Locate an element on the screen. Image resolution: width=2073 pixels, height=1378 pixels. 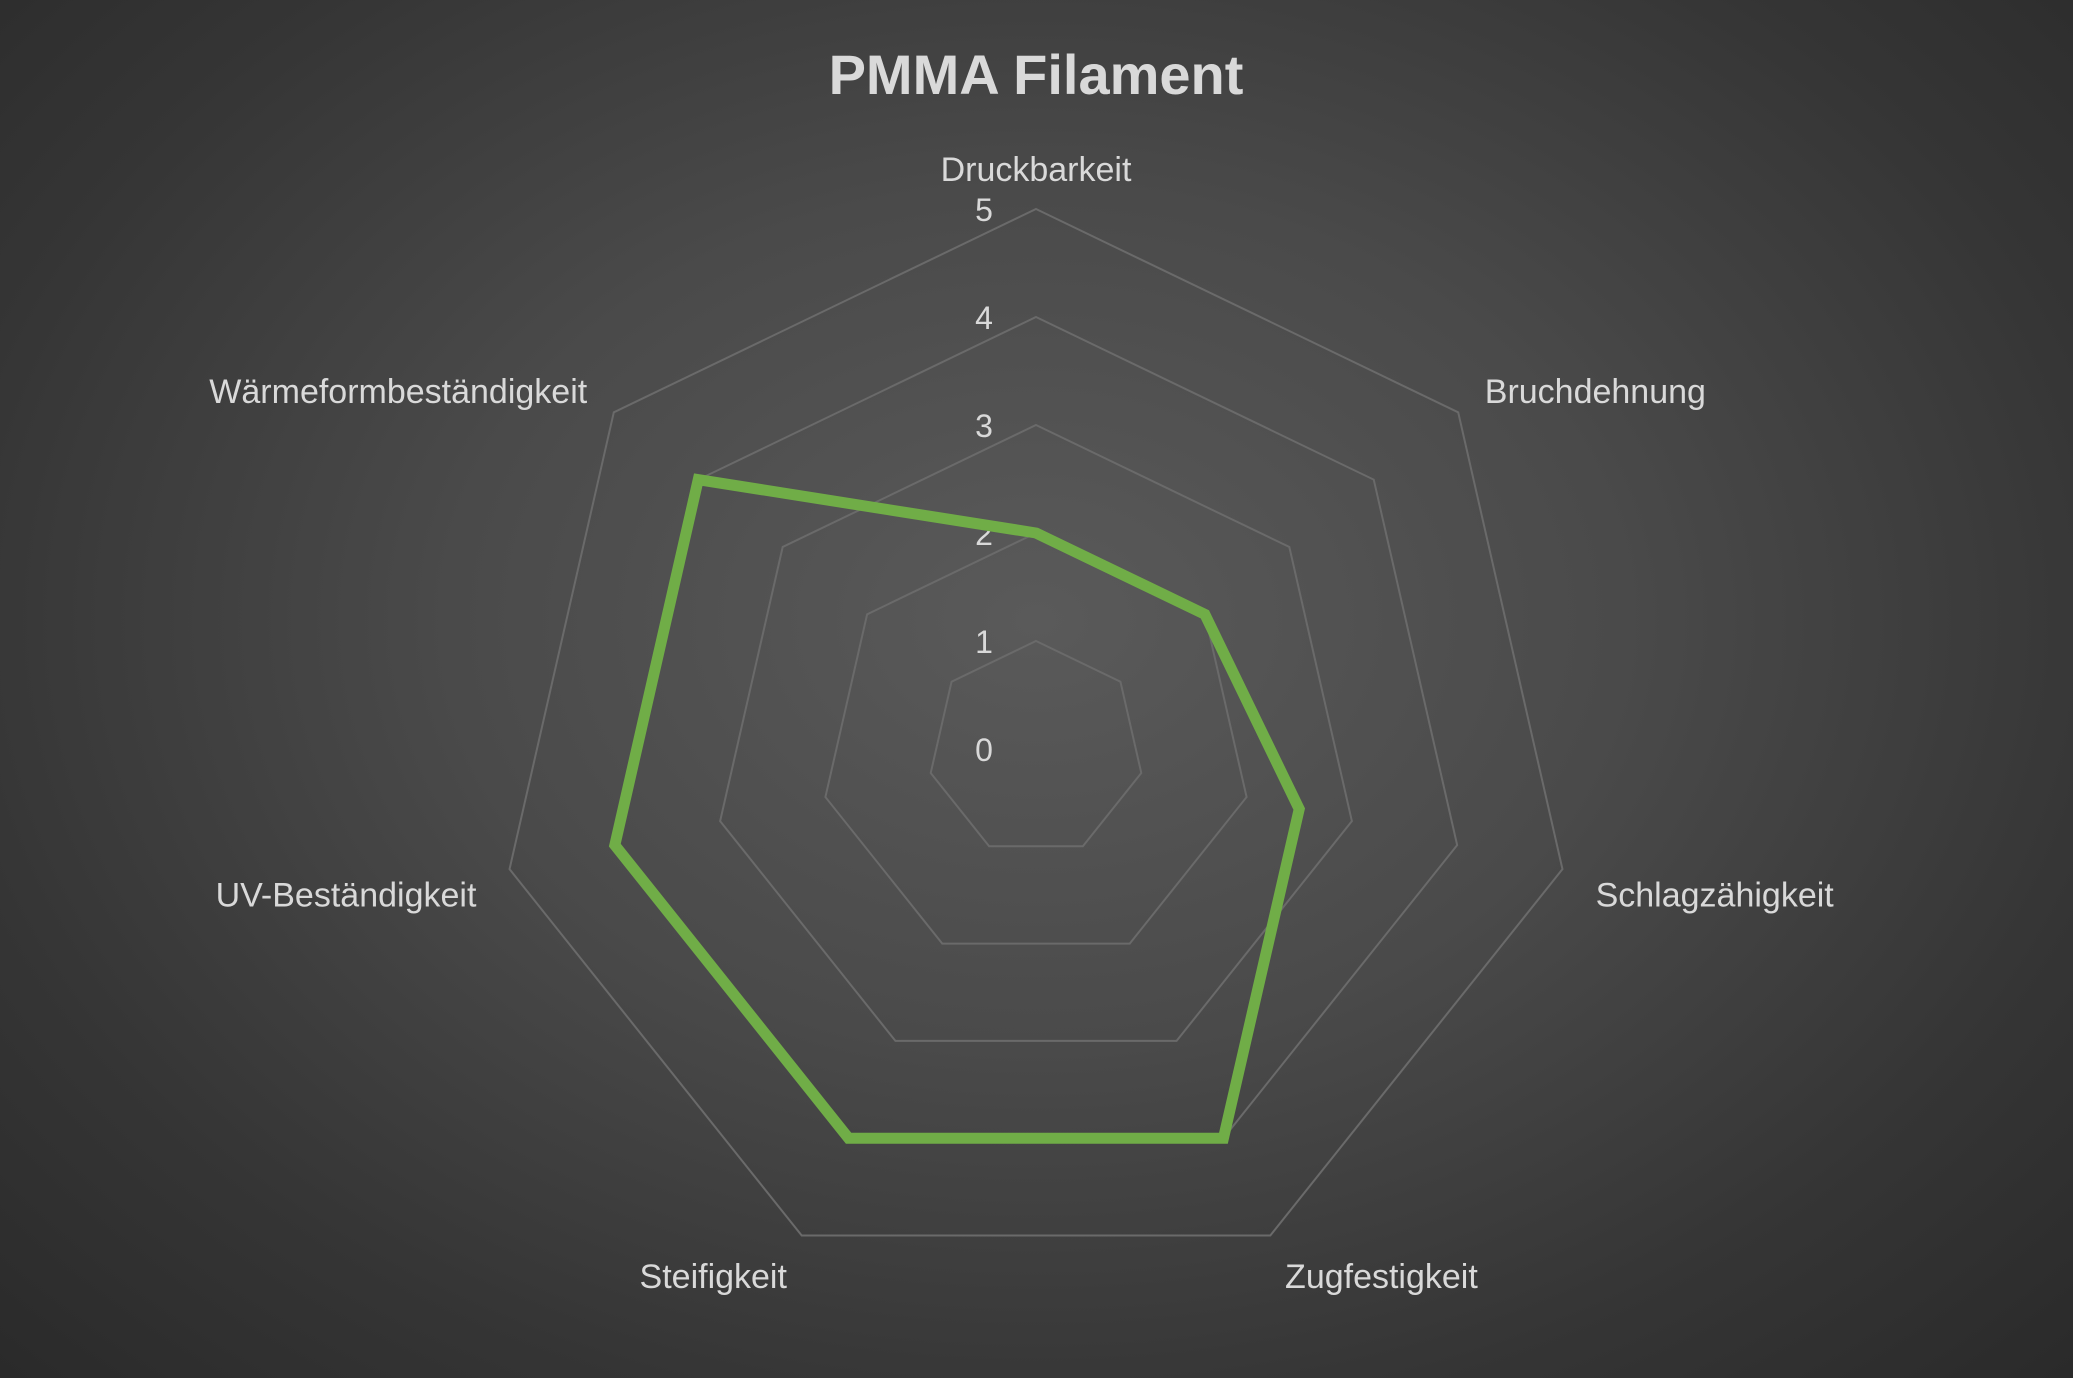
category-label: Bruchdehnung is located at coordinates (1595, 392).